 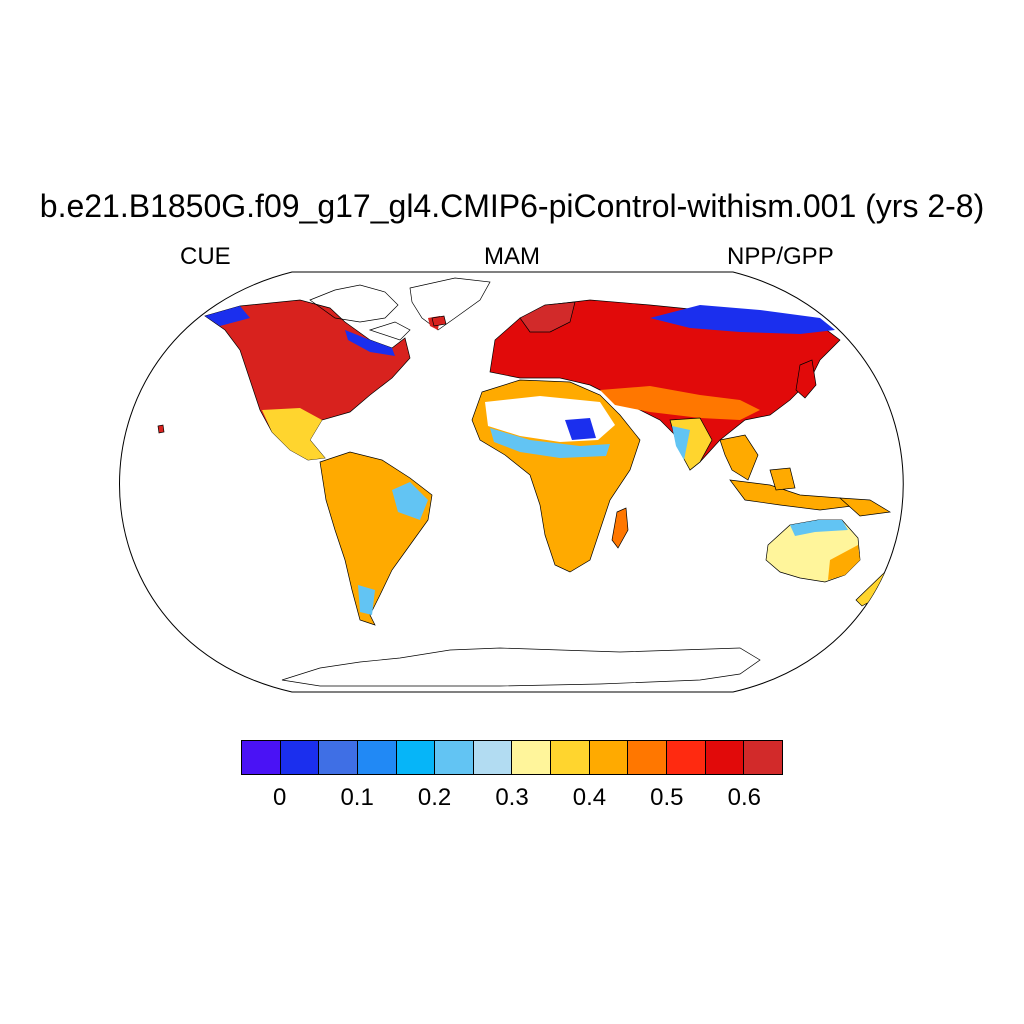 I want to click on patagonia-blue, so click(x=366, y=600).